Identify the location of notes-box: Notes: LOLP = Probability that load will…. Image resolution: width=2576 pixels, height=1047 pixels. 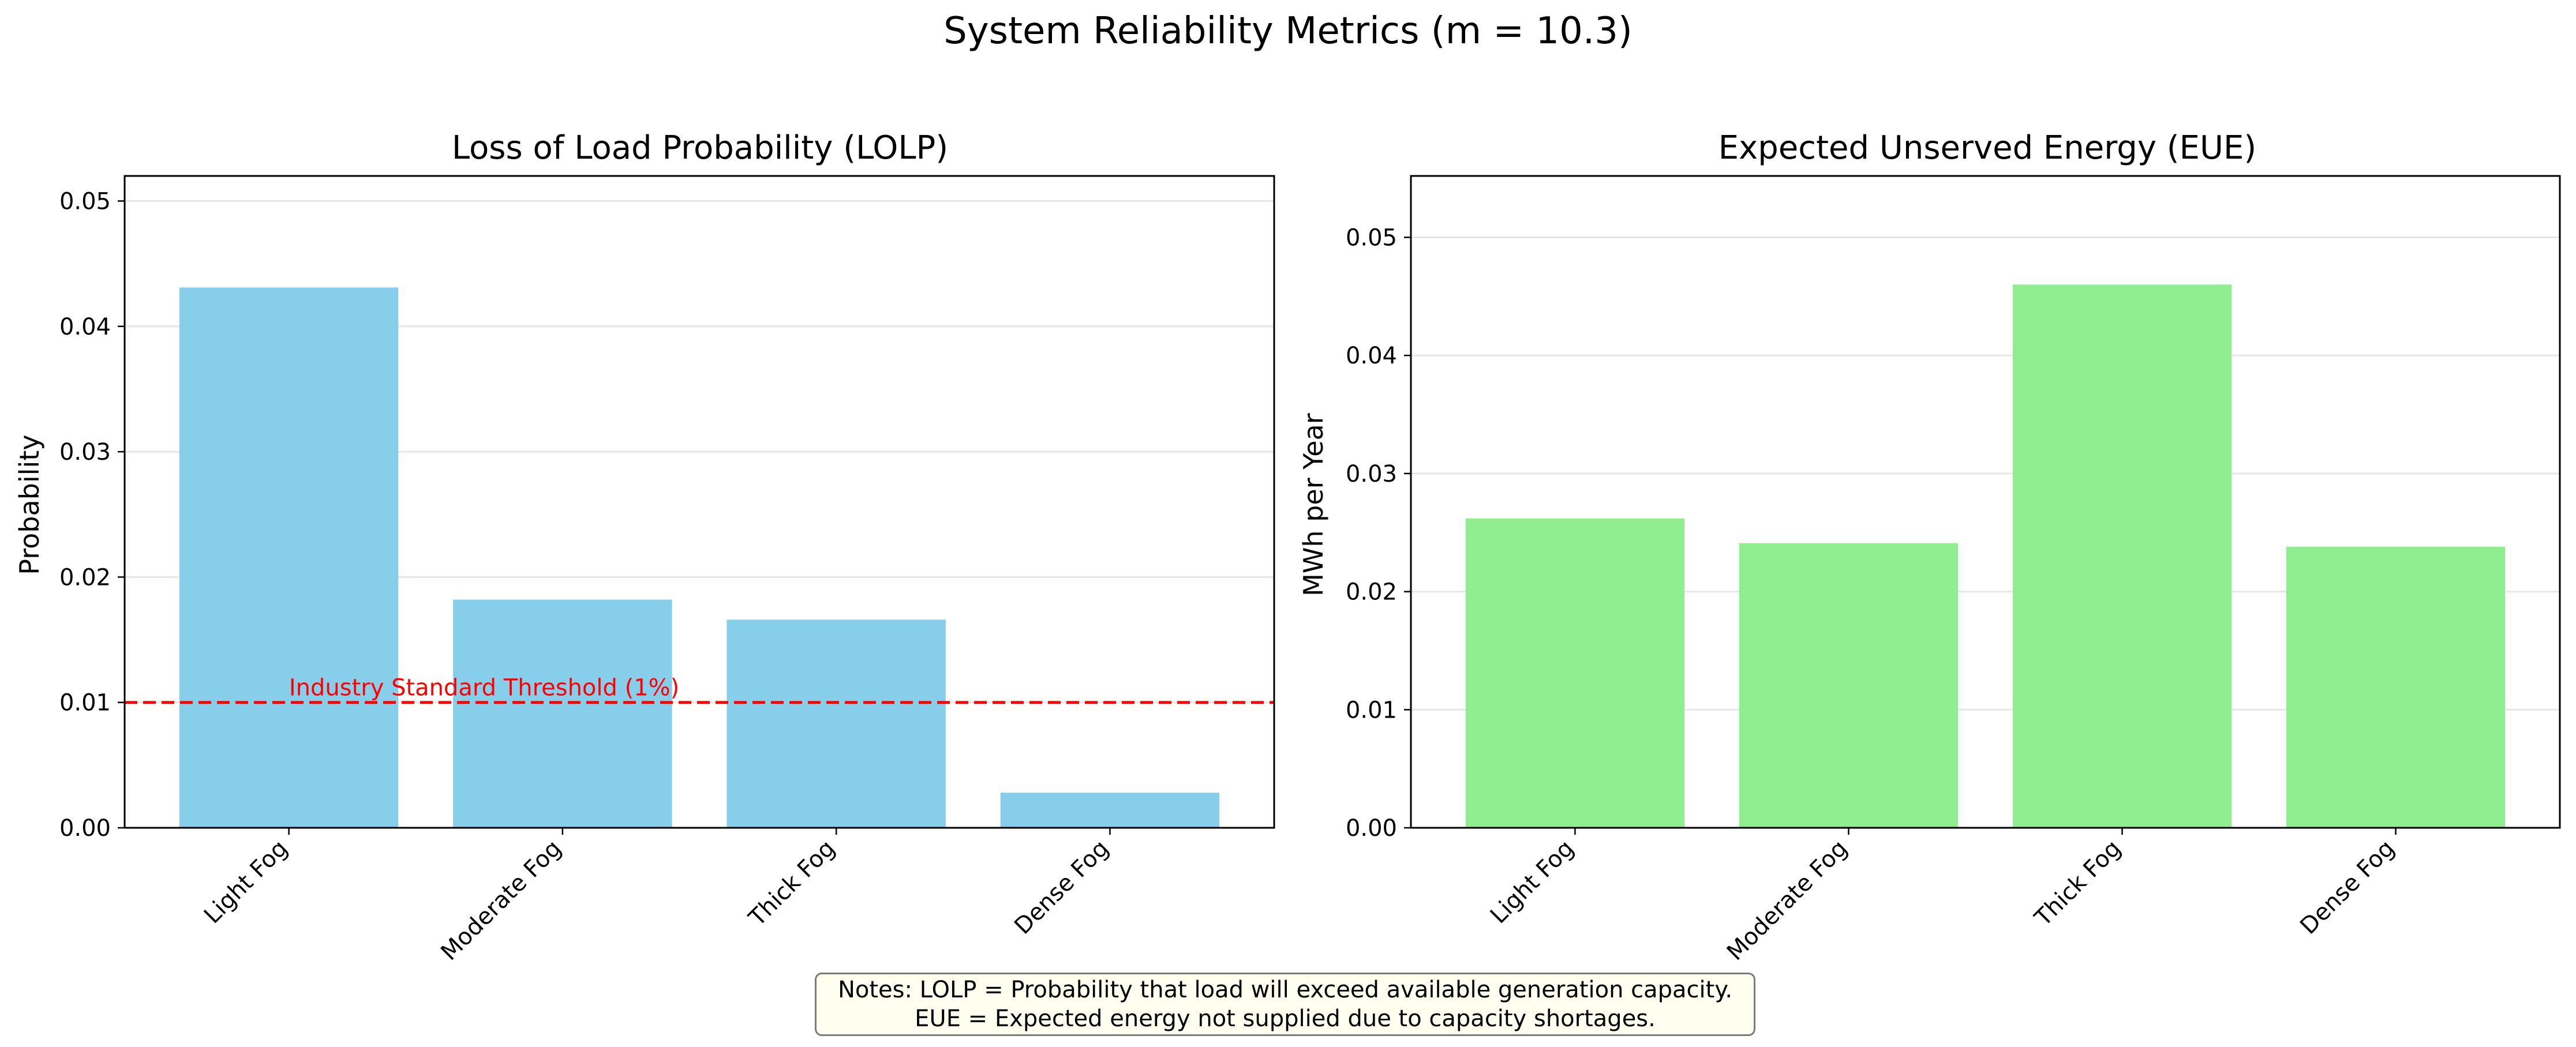
(1285, 1004).